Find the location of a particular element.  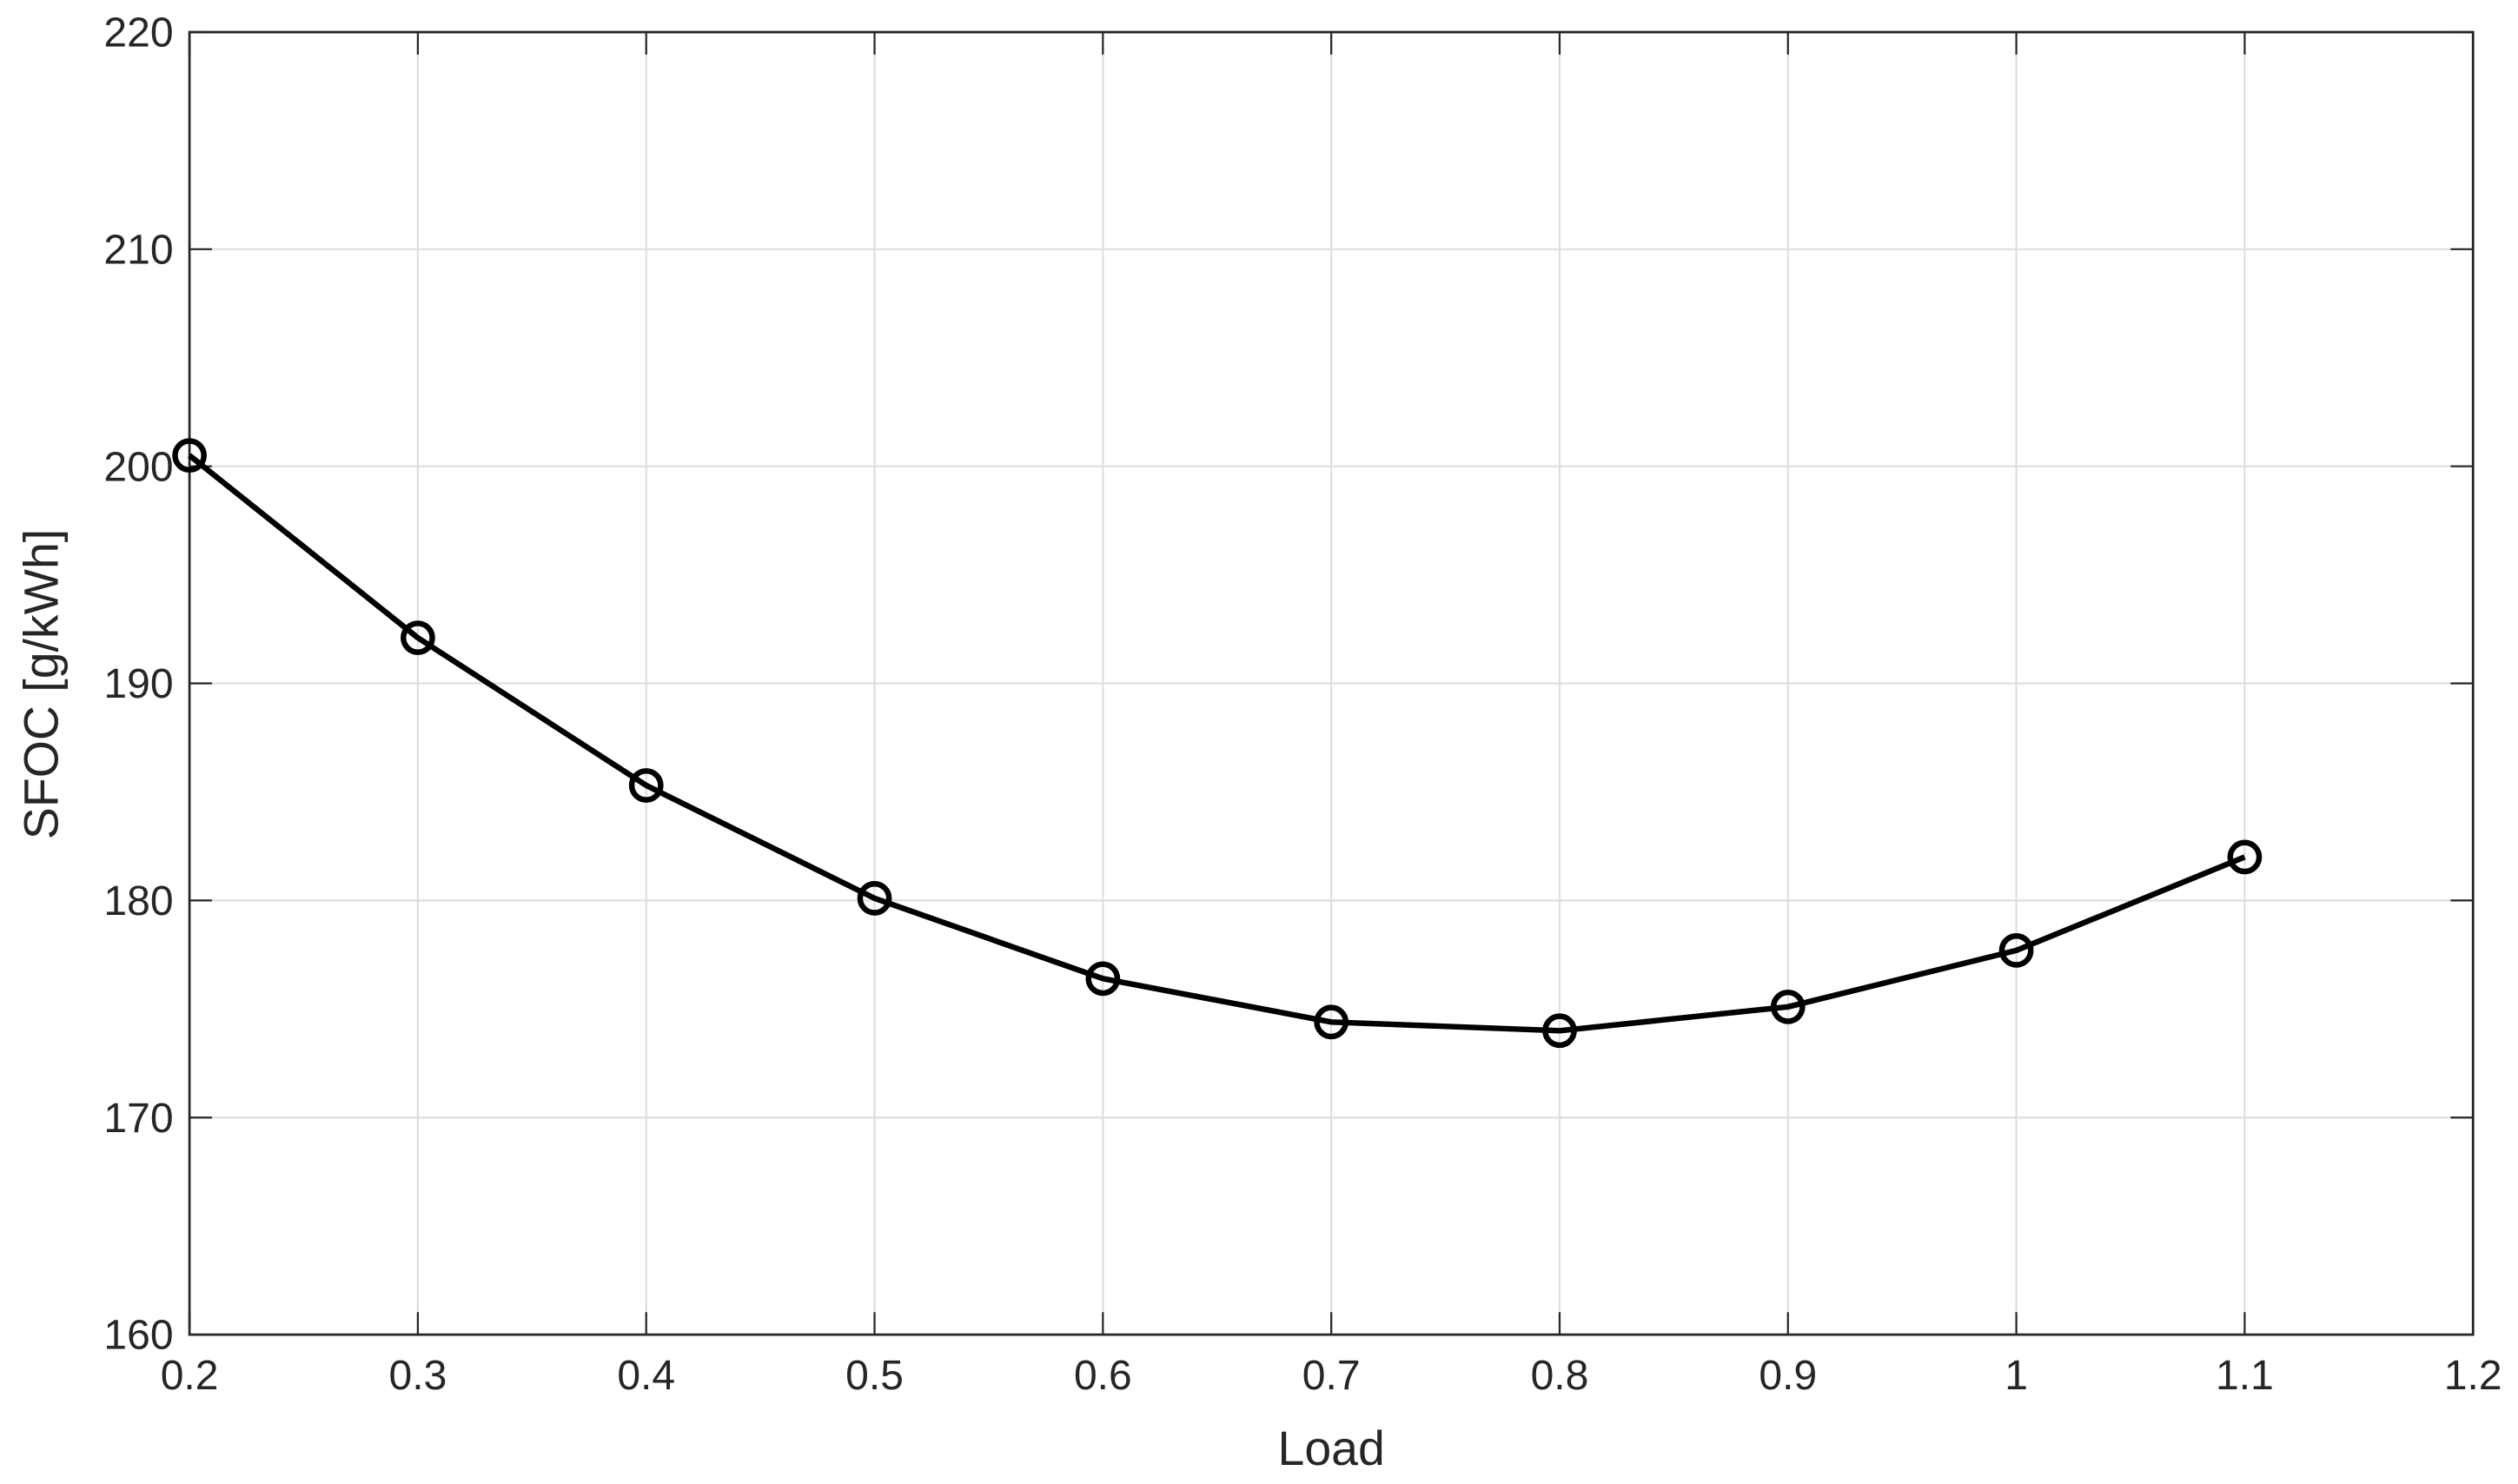

x-tick-label: 1 is located at coordinates (2016, 1376).